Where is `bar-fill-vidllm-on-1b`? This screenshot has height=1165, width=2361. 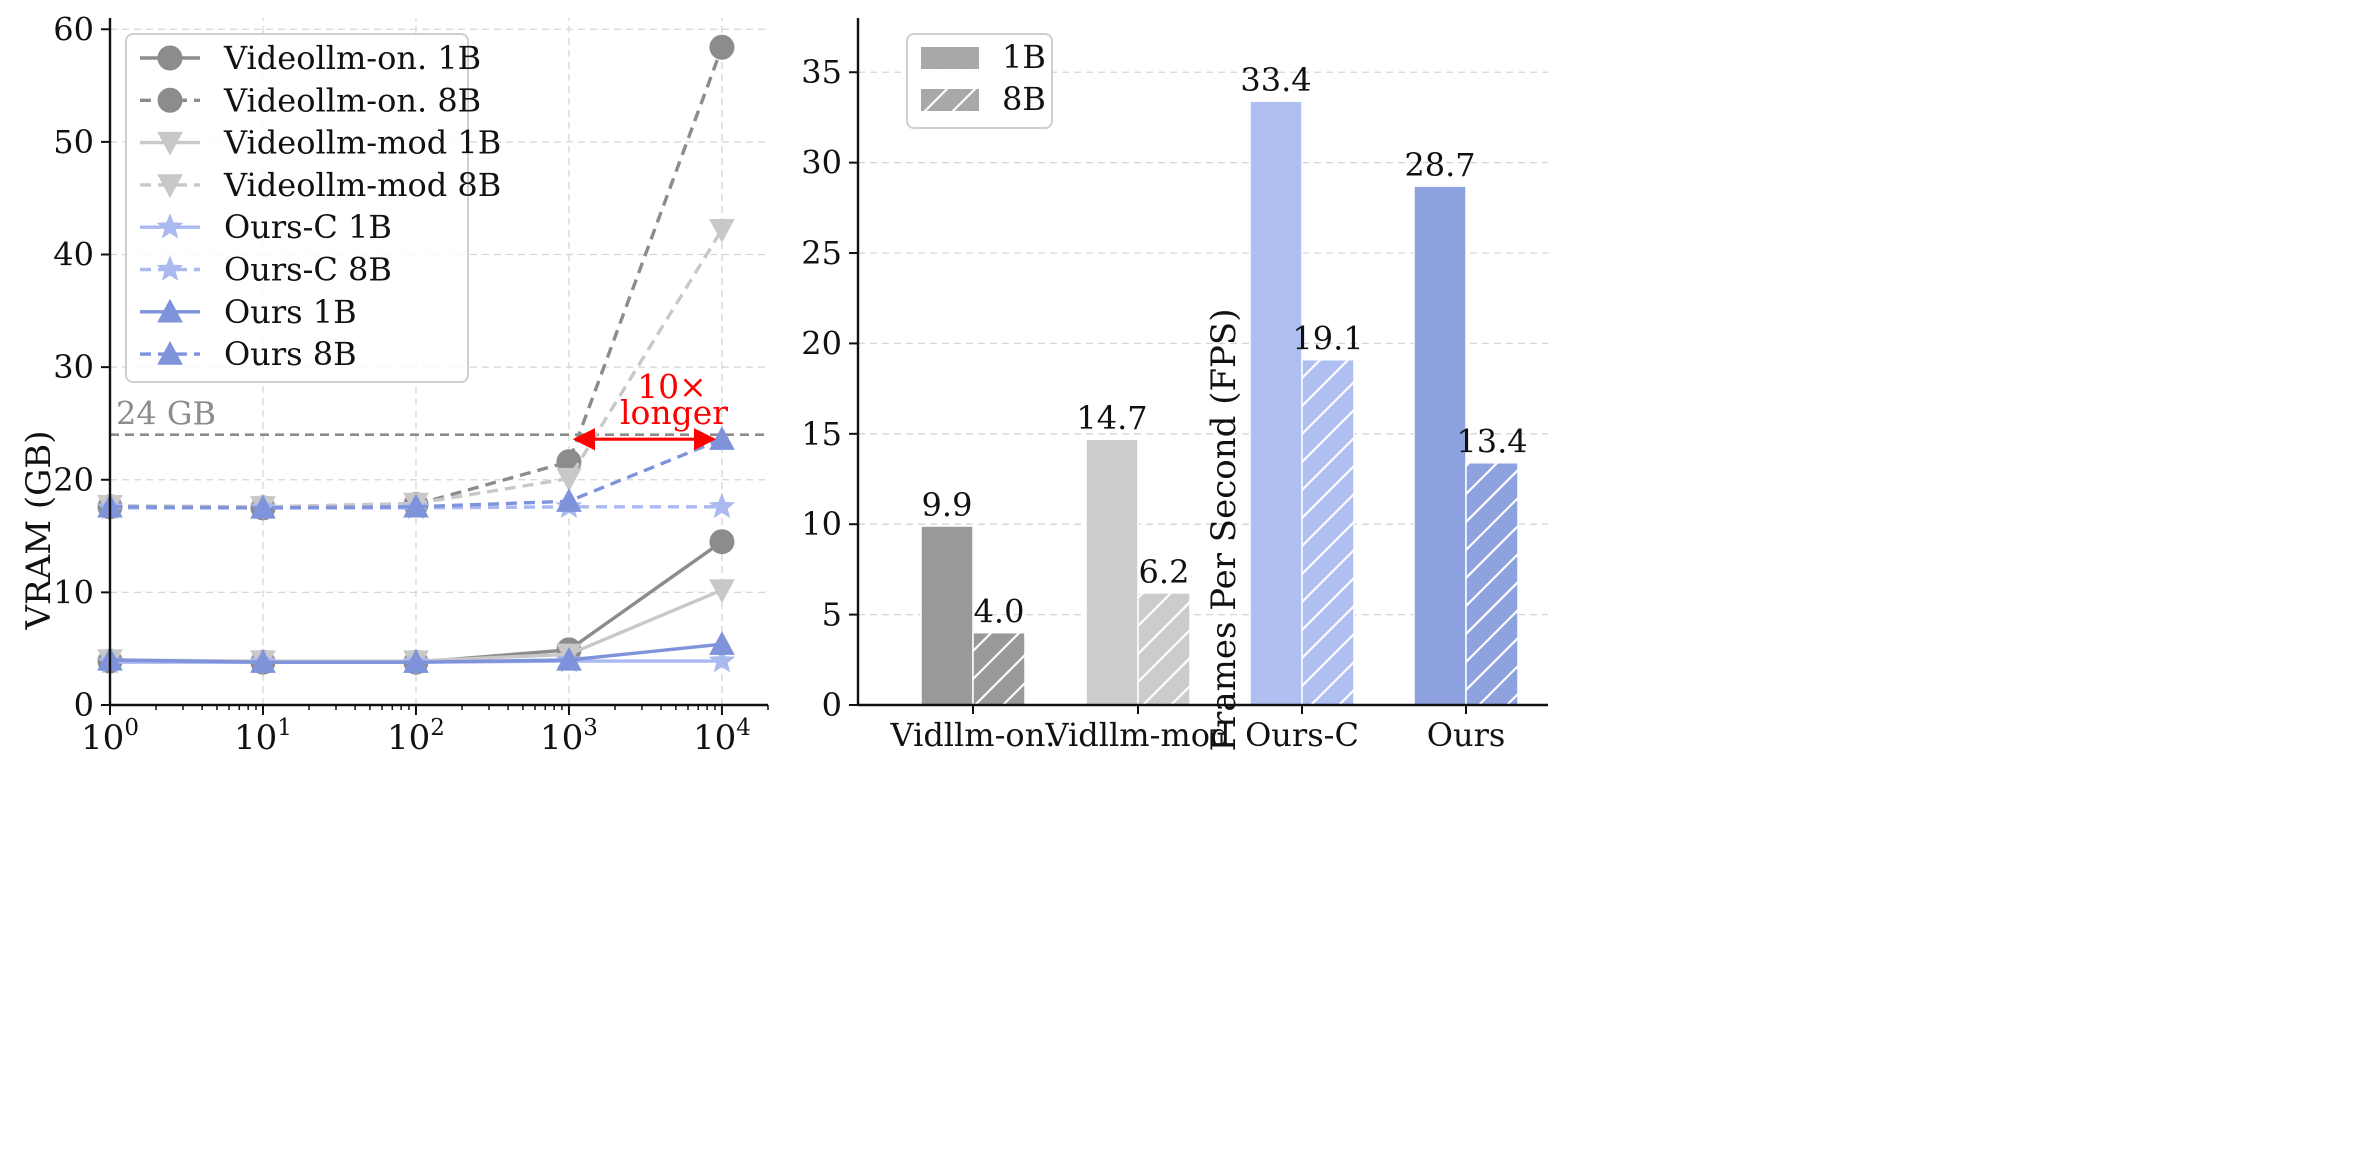 bar-fill-vidllm-on-1b is located at coordinates (947, 615).